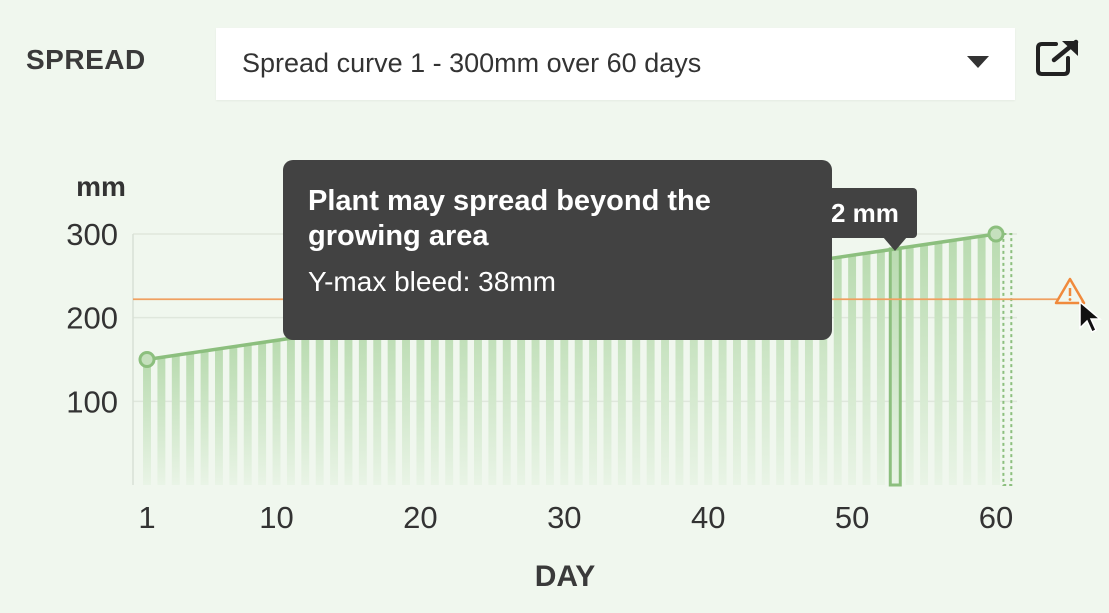 The width and height of the screenshot is (1109, 613). What do you see at coordinates (565, 576) in the screenshot?
I see `x-axis-label: DAY` at bounding box center [565, 576].